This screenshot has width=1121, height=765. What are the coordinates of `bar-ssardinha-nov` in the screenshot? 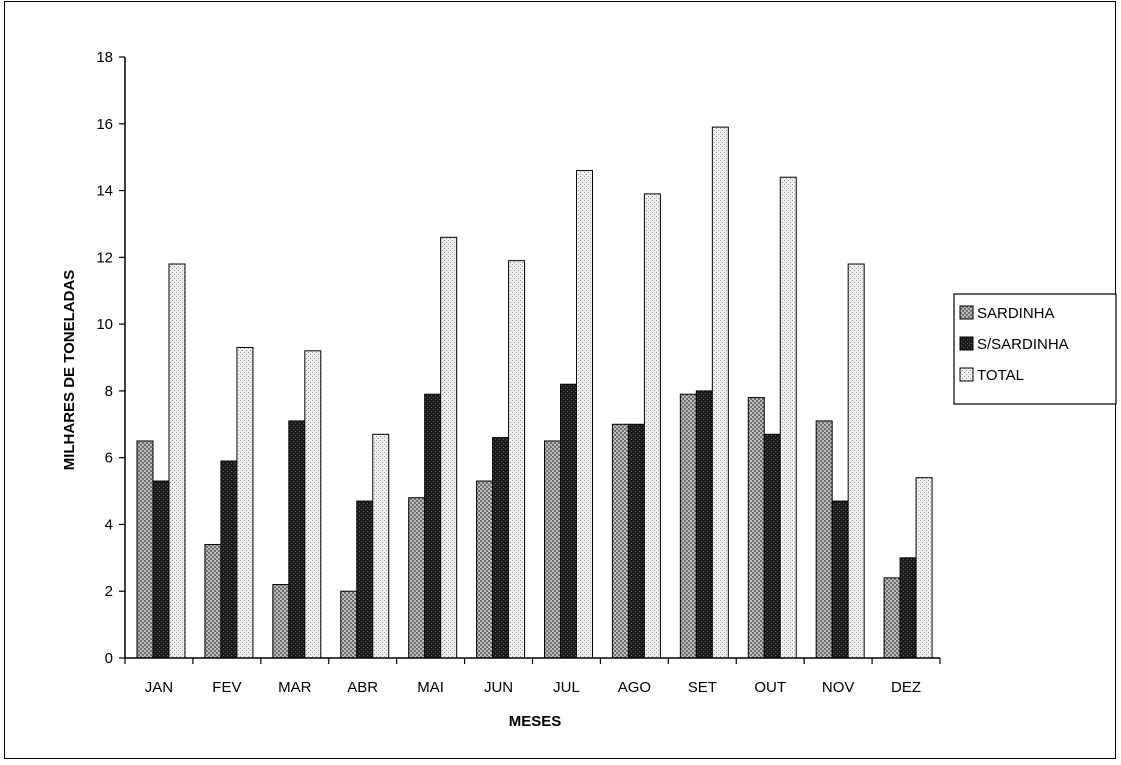 It's located at (840, 579).